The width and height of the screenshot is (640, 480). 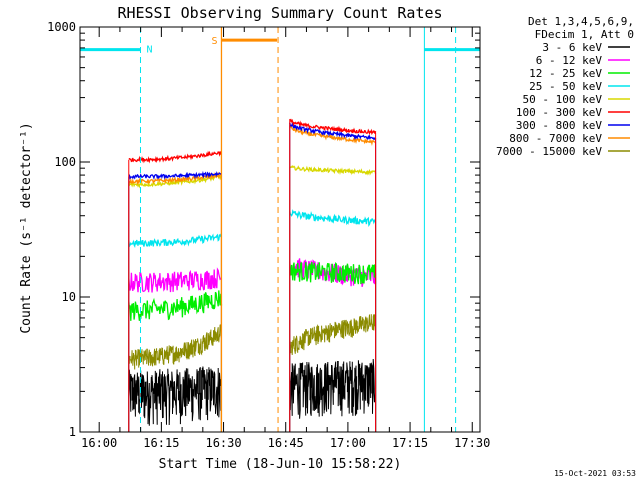 I want to click on legend-label-100-300-kev: 100 - 300 keV, so click(x=559, y=112).